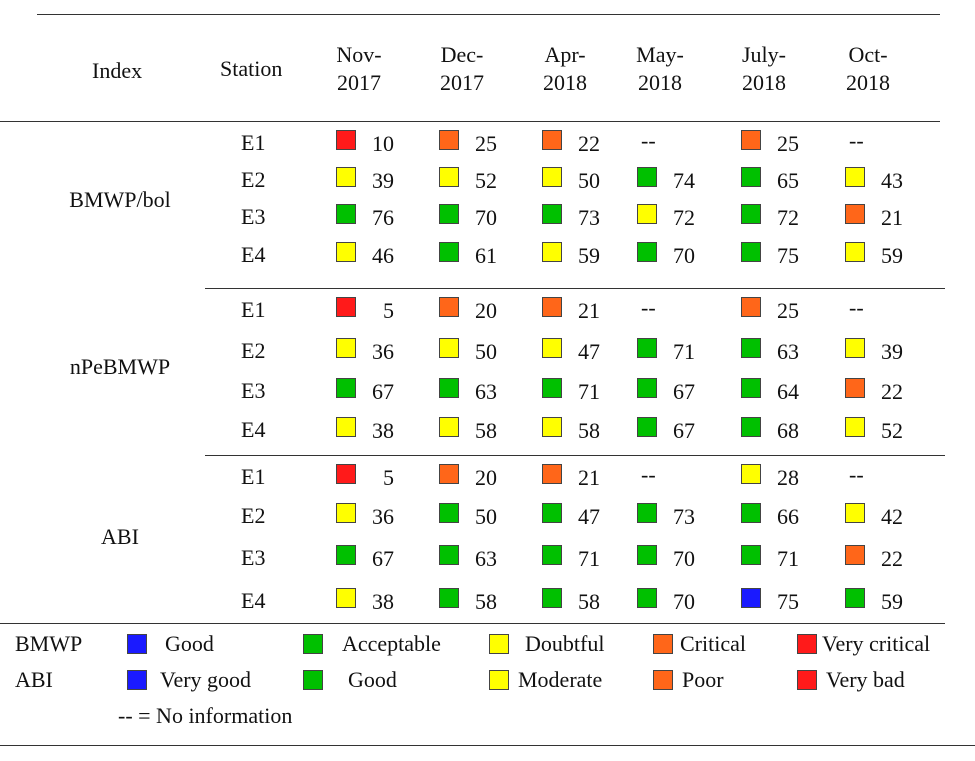  I want to click on legend-item-label: Doubtful, so click(565, 643).